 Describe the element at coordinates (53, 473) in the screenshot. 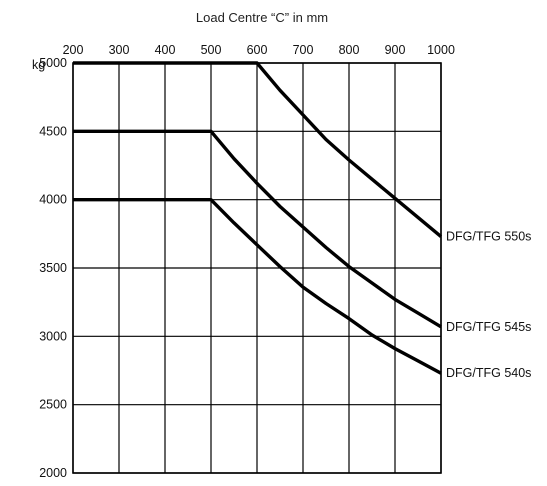

I see `y-tick-label: 2000` at that location.